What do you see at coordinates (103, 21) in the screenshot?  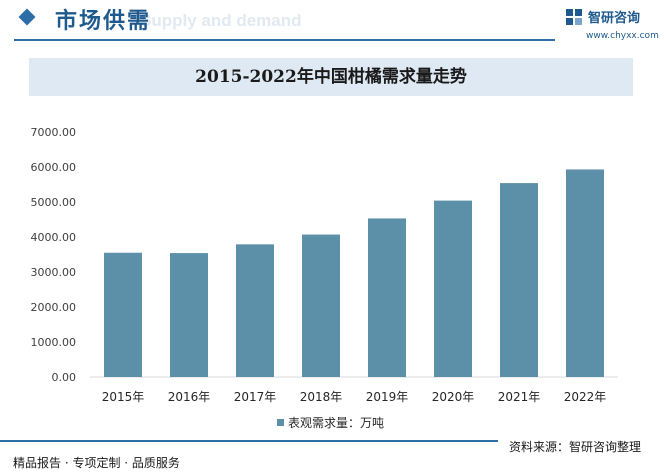 I see `section-title: 市场供需` at bounding box center [103, 21].